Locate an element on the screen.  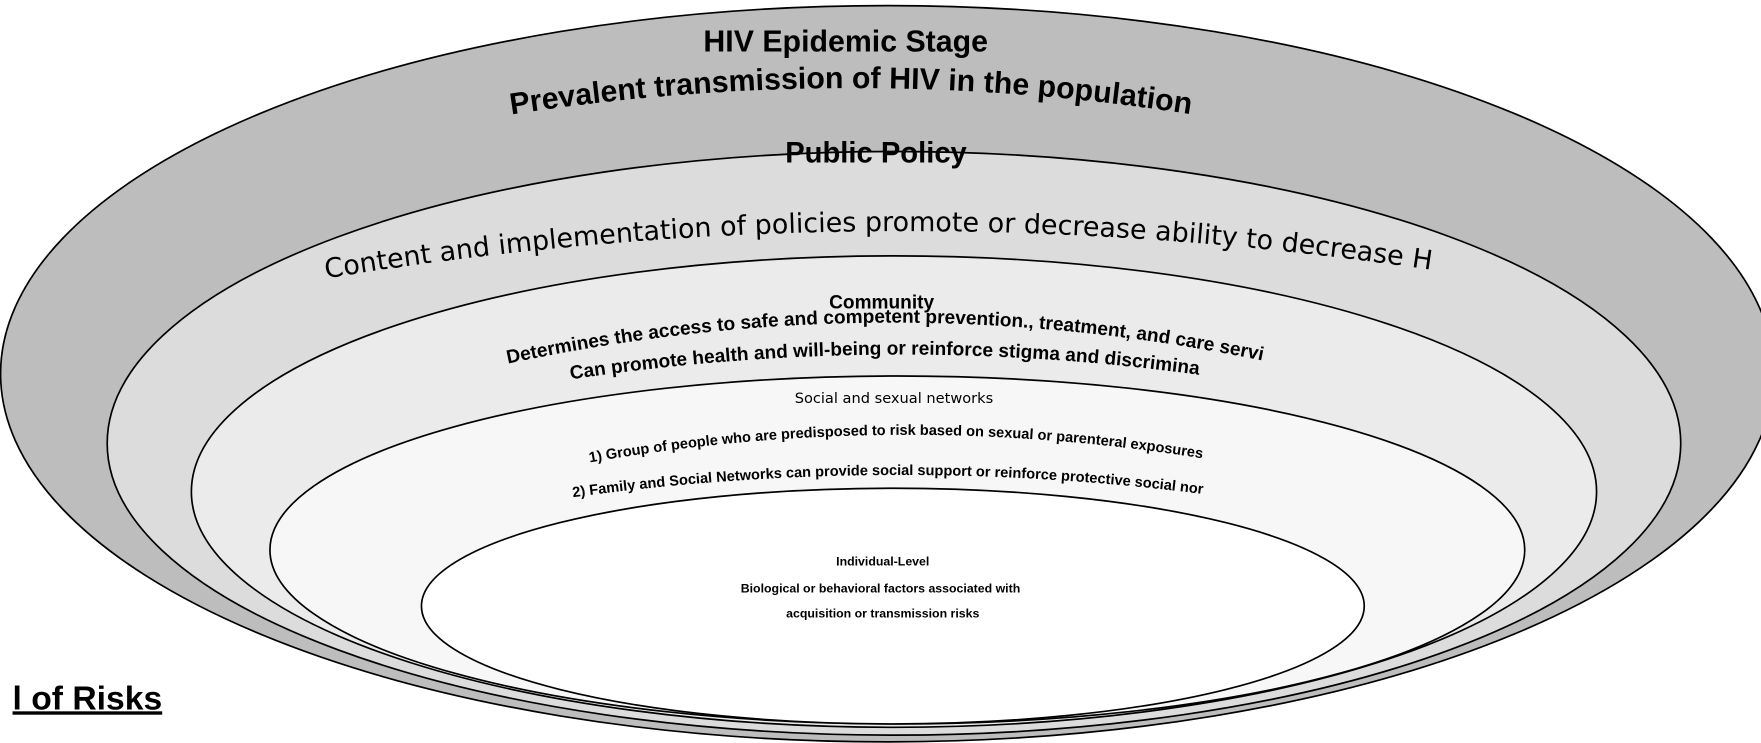
layer-title: Social and sexual networks is located at coordinates (894, 398).